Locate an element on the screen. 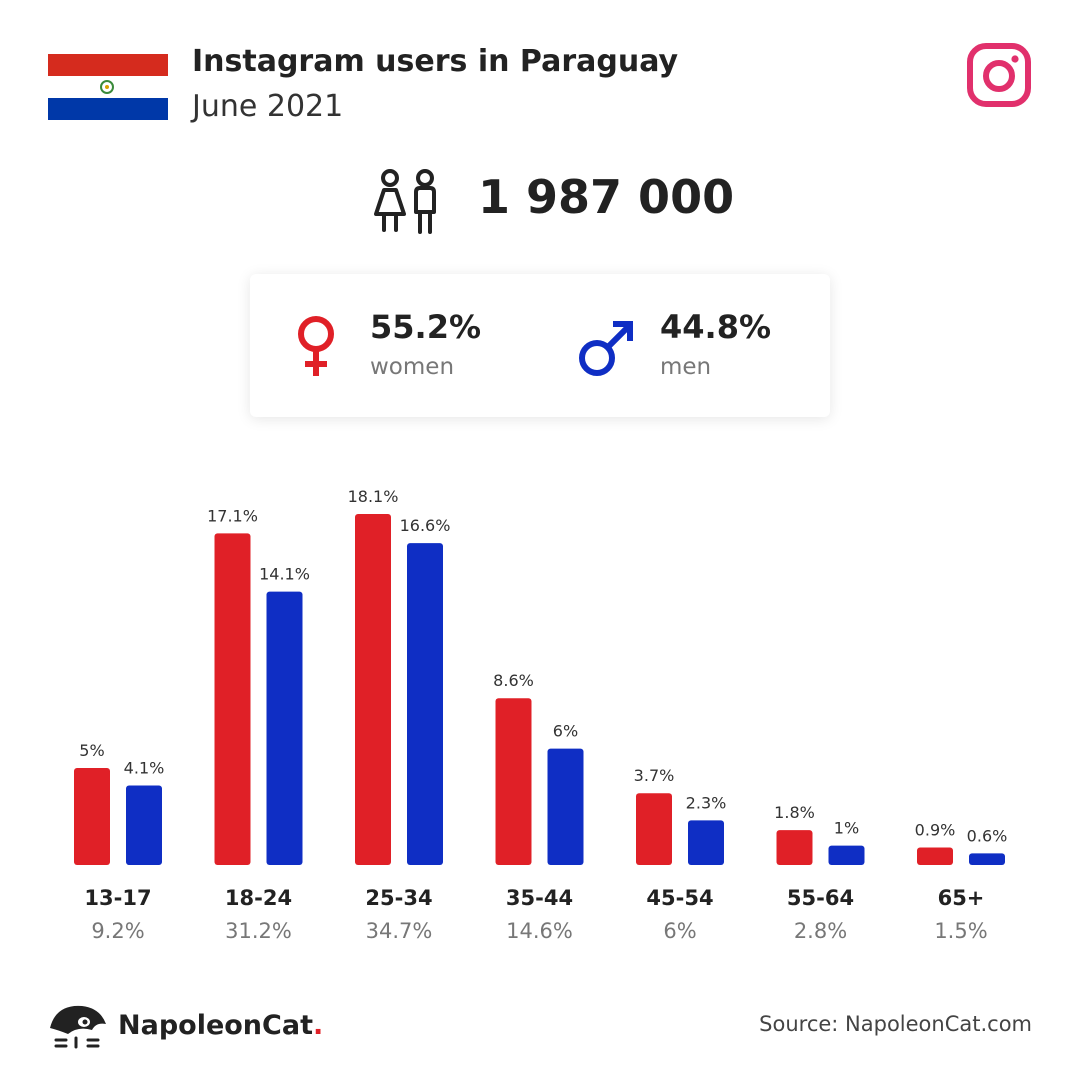 The image size is (1080, 1080). data-label-women-65+: 0.9% is located at coordinates (935, 830).